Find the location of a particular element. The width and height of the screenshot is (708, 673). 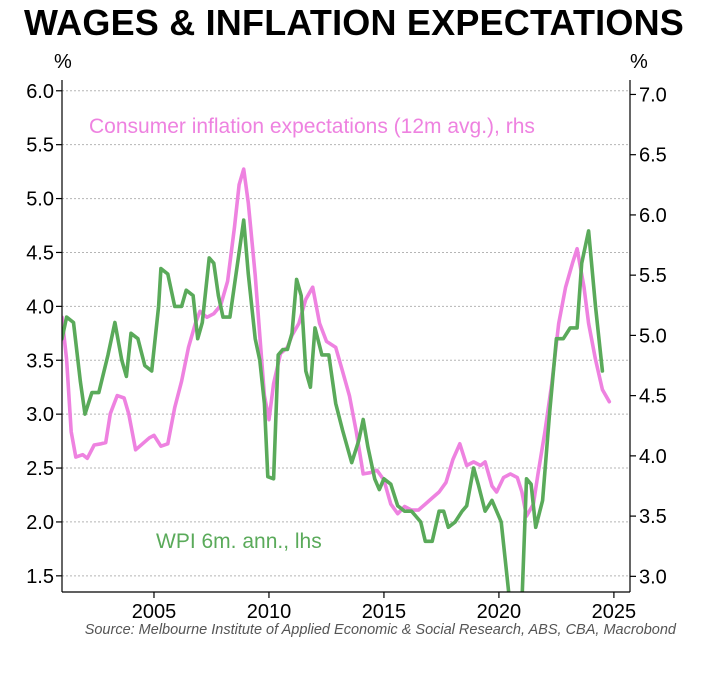

right-axis-unit: % is located at coordinates (639, 62).